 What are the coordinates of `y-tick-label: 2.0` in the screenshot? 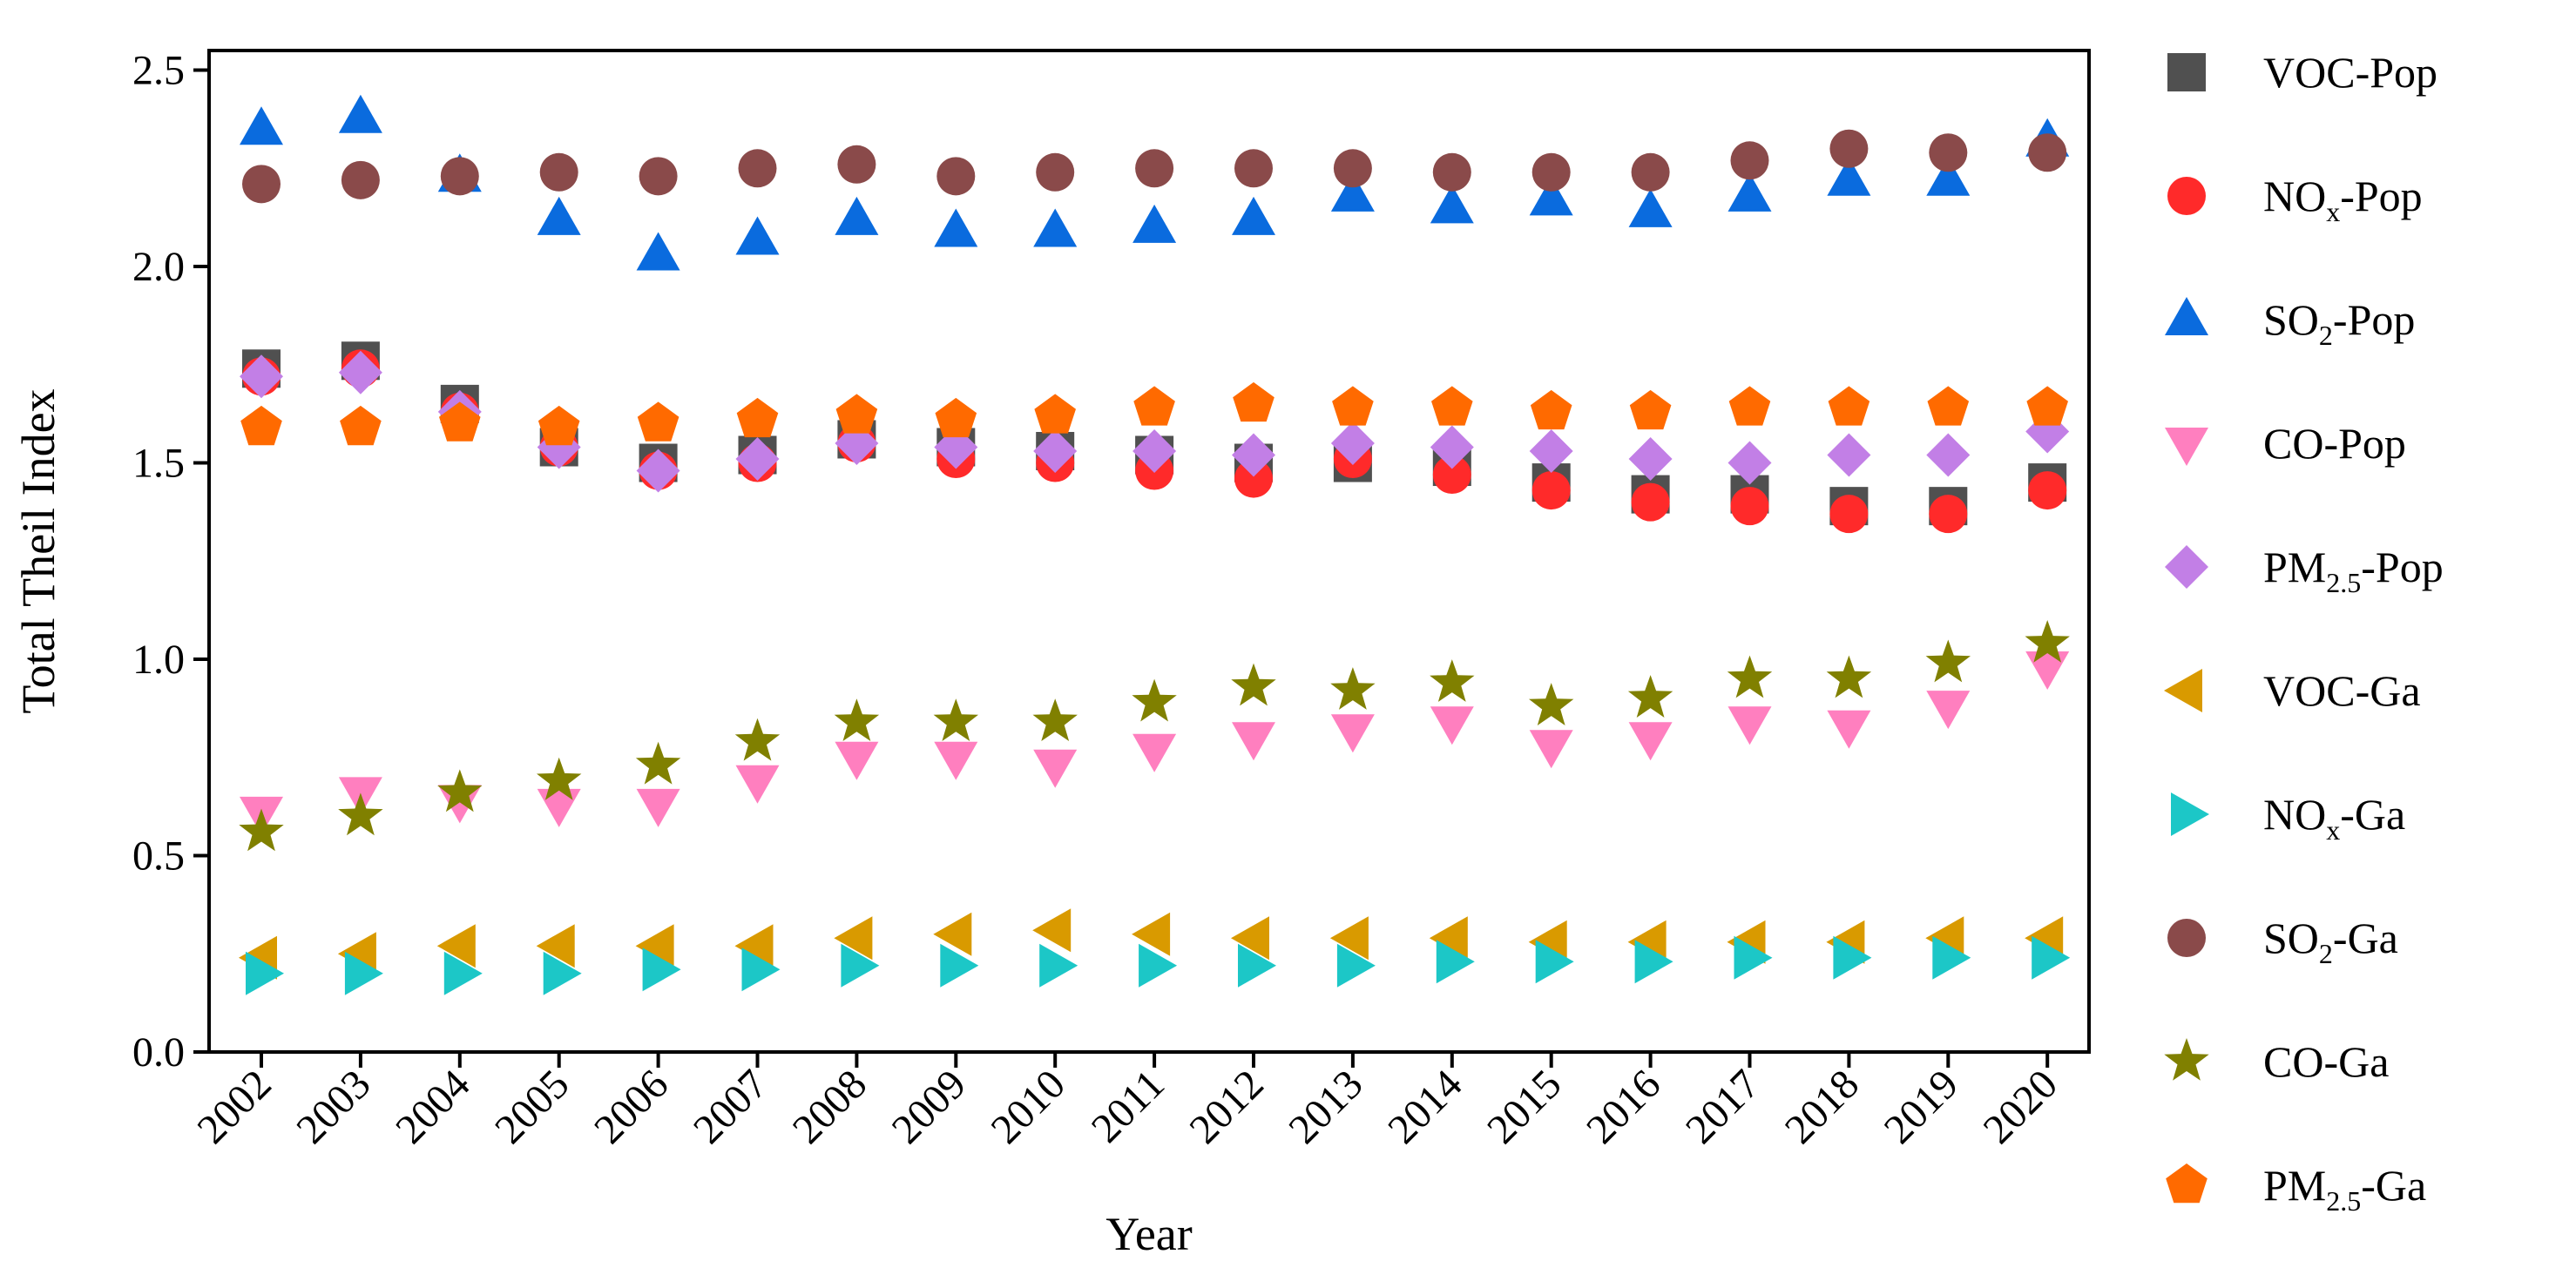 It's located at (158, 267).